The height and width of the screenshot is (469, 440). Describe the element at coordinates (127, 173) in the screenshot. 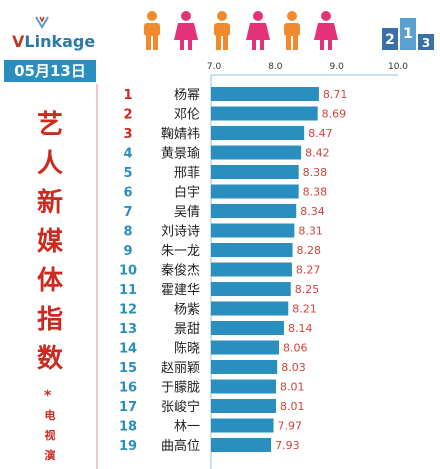

I see `rank-label: 5` at that location.